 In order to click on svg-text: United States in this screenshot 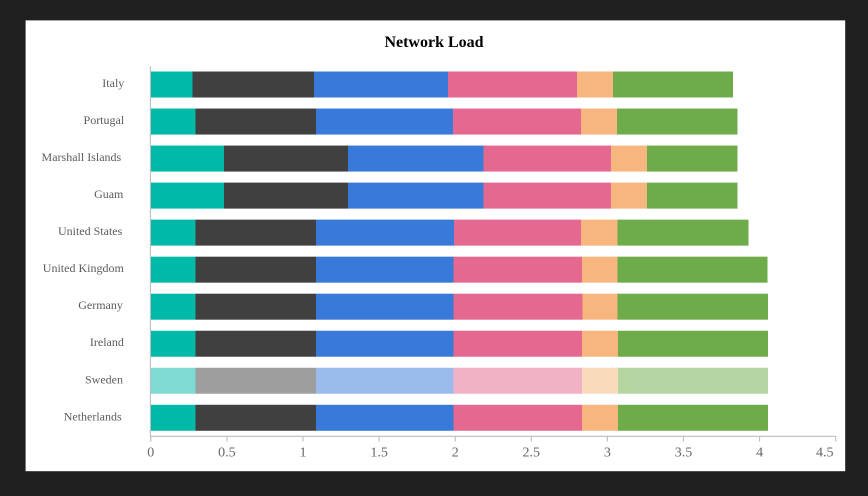, I will do `click(90, 231)`.